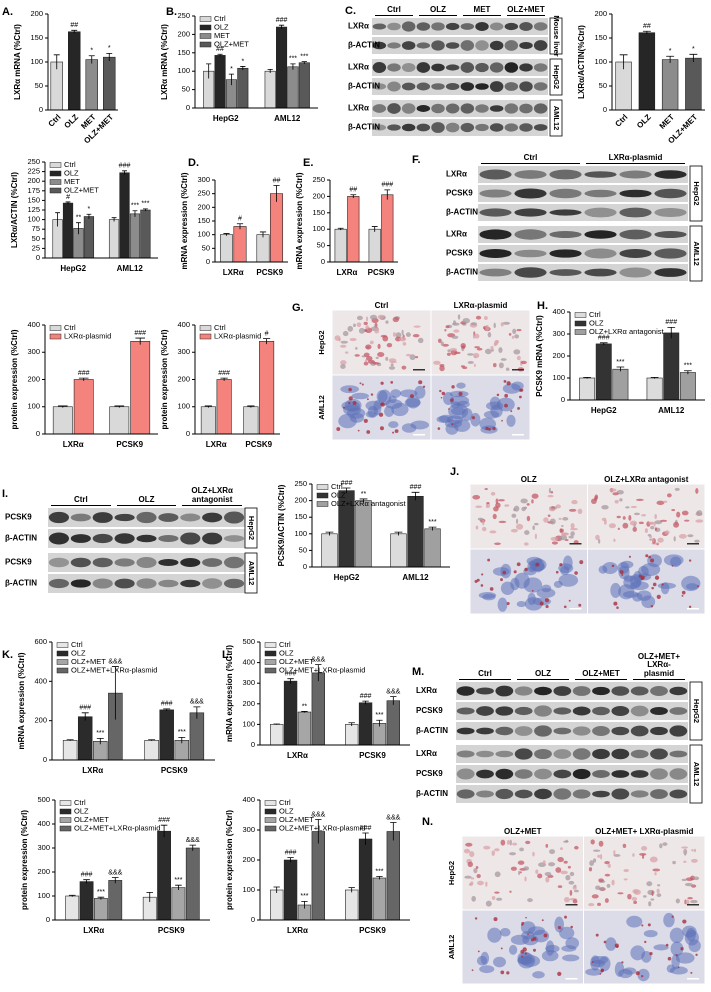 Image resolution: width=711 pixels, height=992 pixels. Describe the element at coordinates (646, 516) in the screenshot. I see `micrograph` at that location.